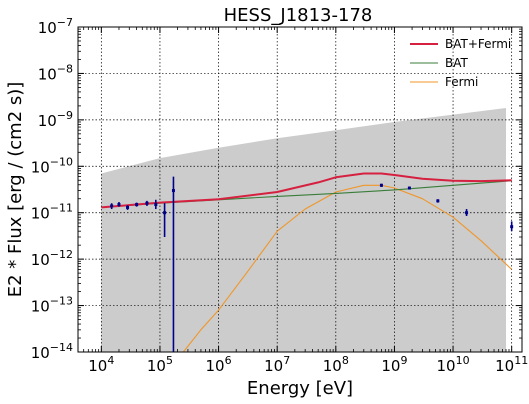 This screenshot has width=529, height=404. I want to click on y-tick-exponent: −7, so click(65, 22).